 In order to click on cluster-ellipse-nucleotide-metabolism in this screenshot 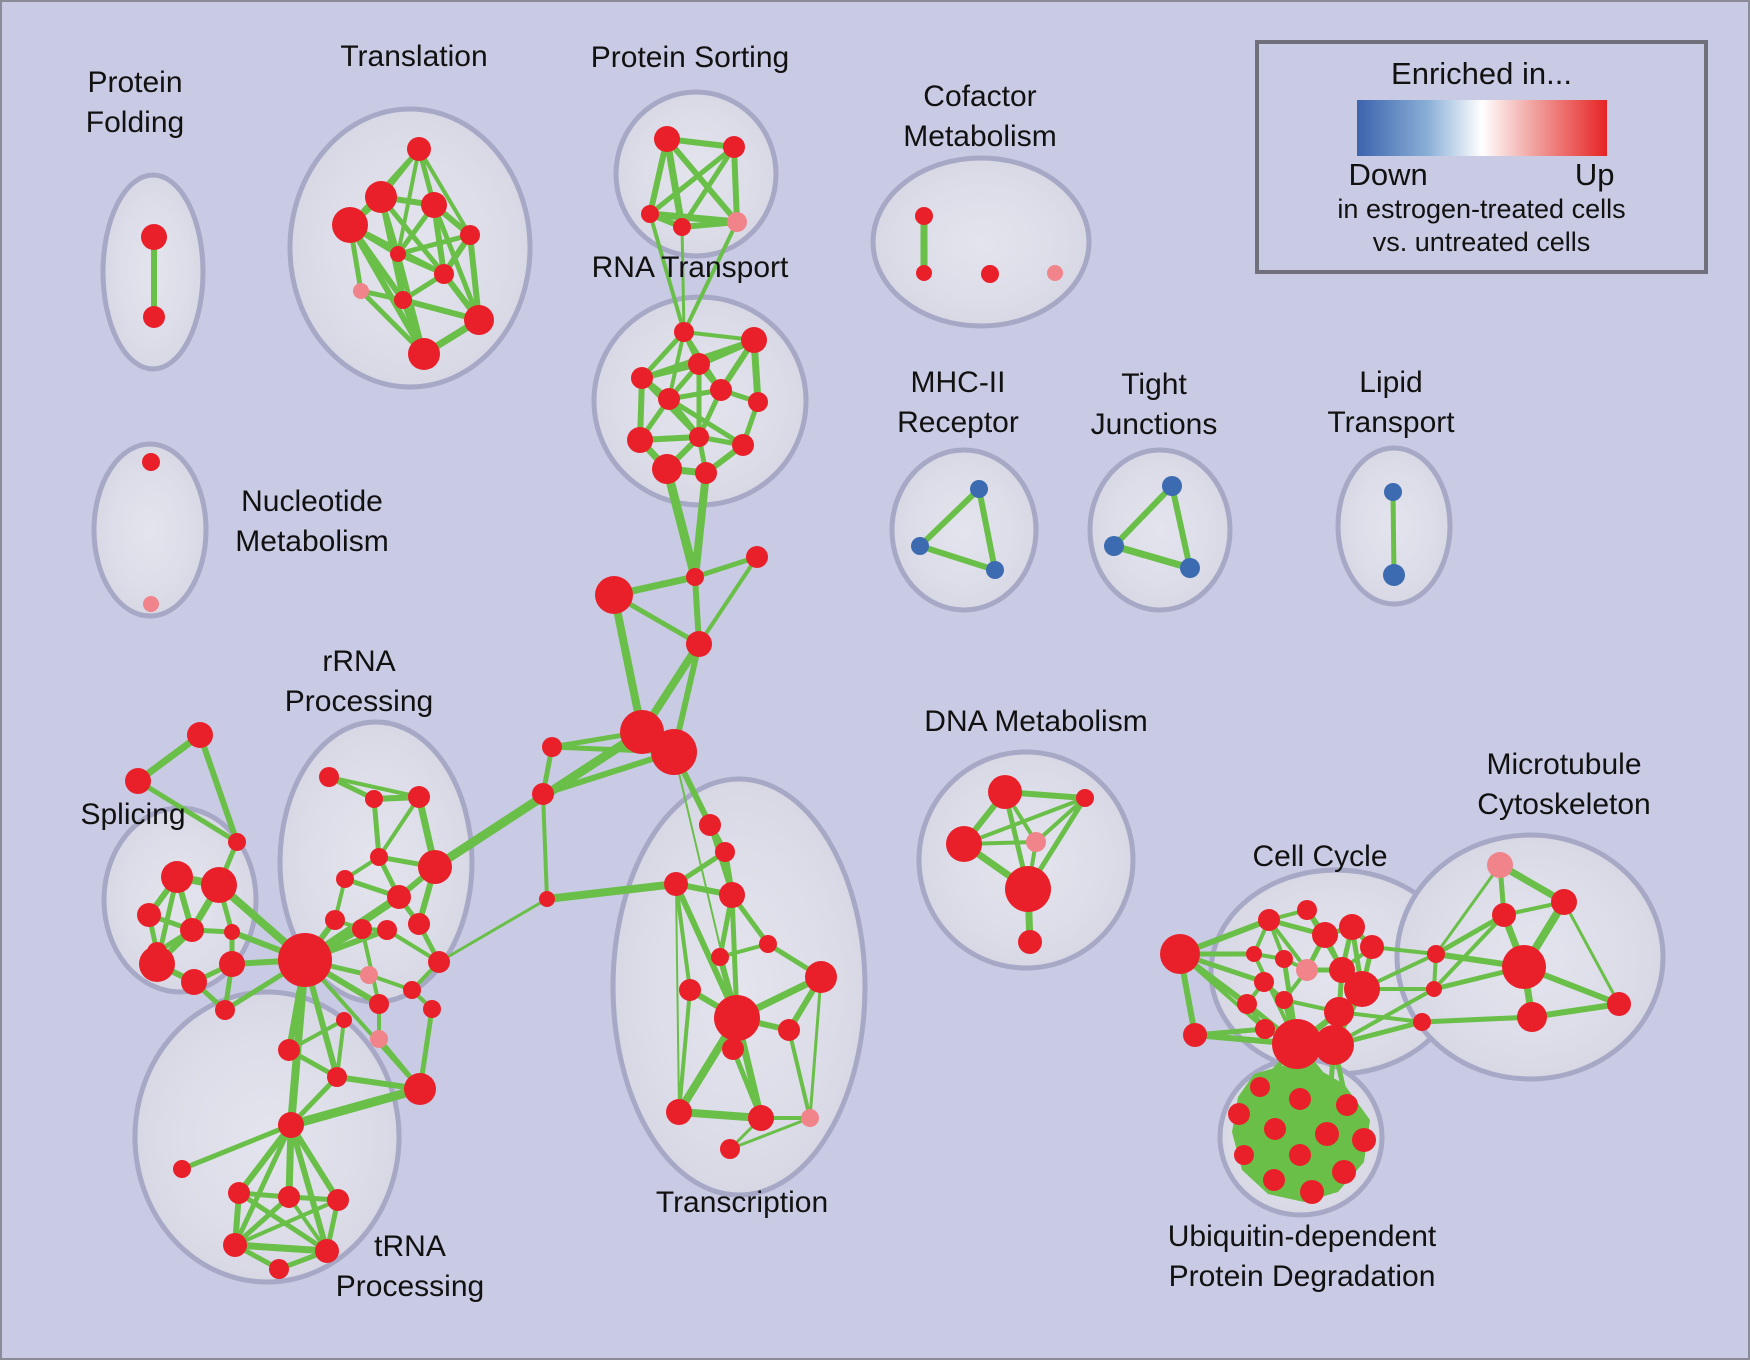, I will do `click(150, 530)`.